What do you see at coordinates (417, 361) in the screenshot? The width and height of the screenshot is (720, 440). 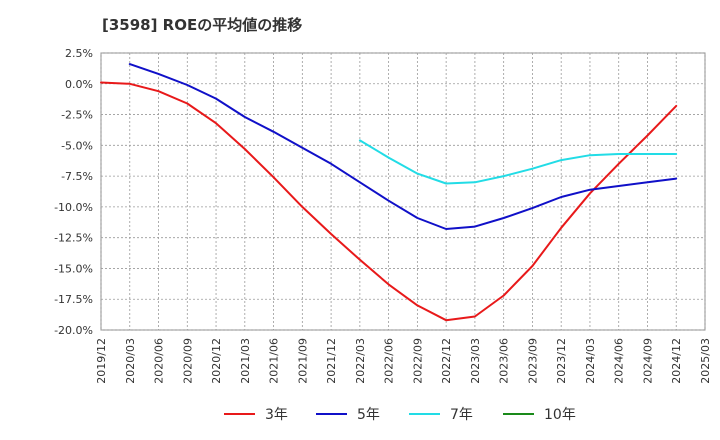 I see `x-tick-label: 2022/09` at bounding box center [417, 361].